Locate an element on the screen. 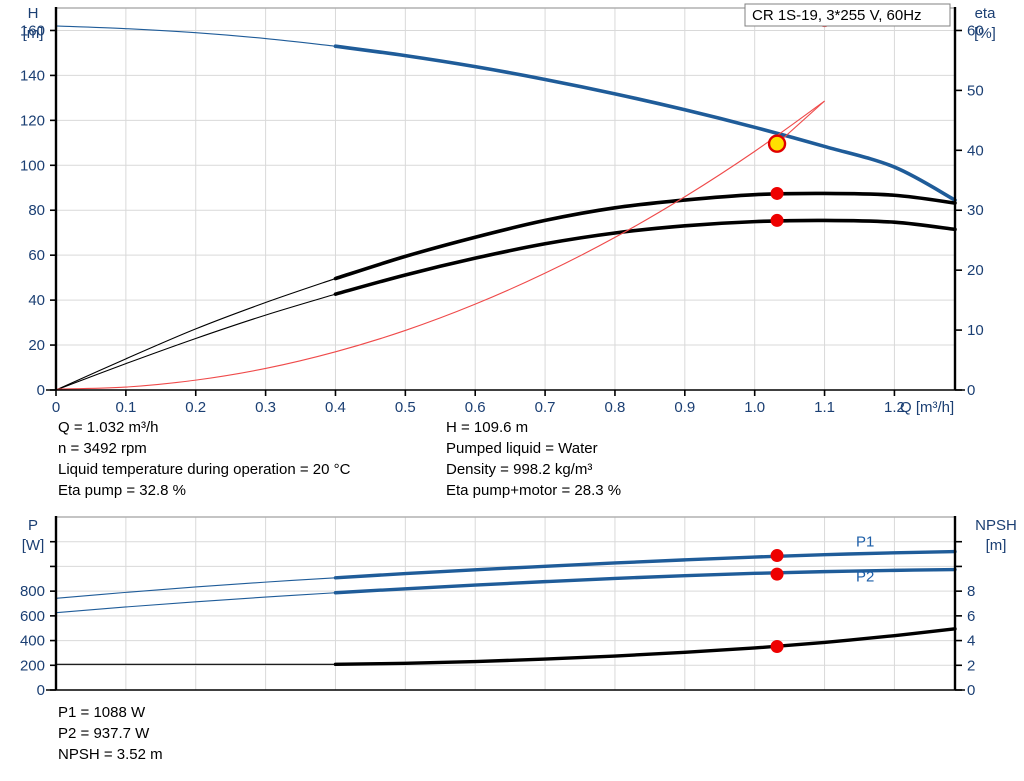  upper-right-tick-label: 30 is located at coordinates (975, 210).